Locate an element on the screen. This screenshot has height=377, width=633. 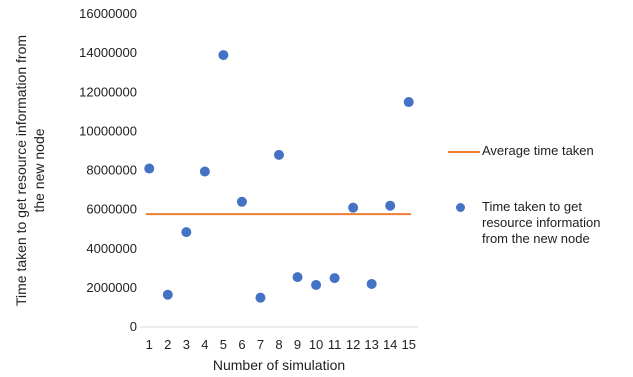
x-tick-label: 5 is located at coordinates (223, 344).